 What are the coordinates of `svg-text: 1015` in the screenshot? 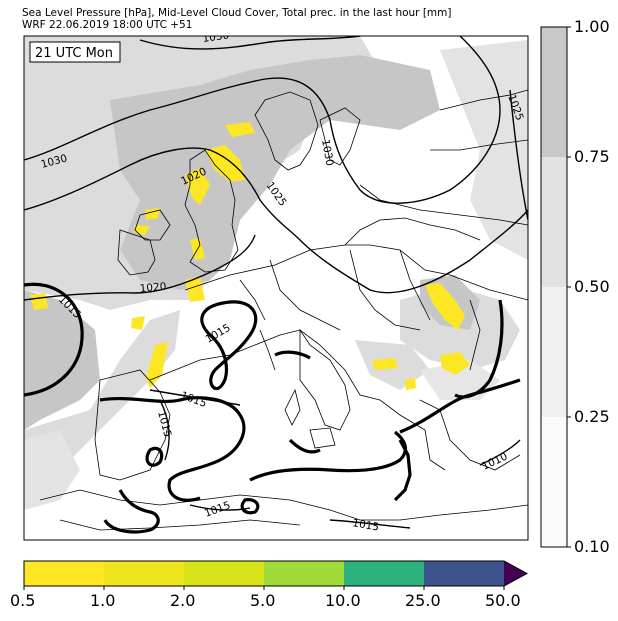 It's located at (365, 525).